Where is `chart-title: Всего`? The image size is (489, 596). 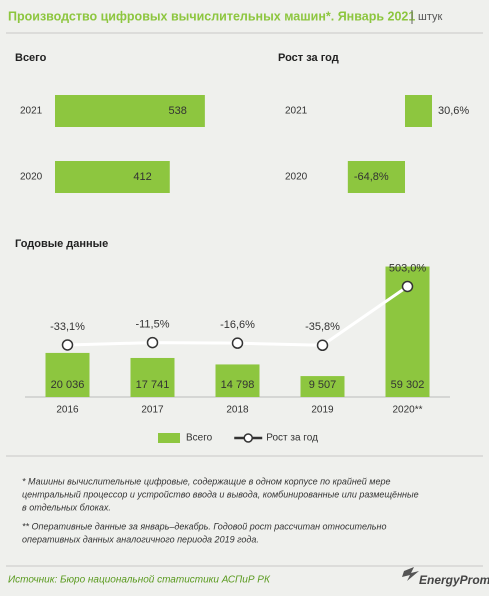
chart-title: Всего is located at coordinates (31, 58).